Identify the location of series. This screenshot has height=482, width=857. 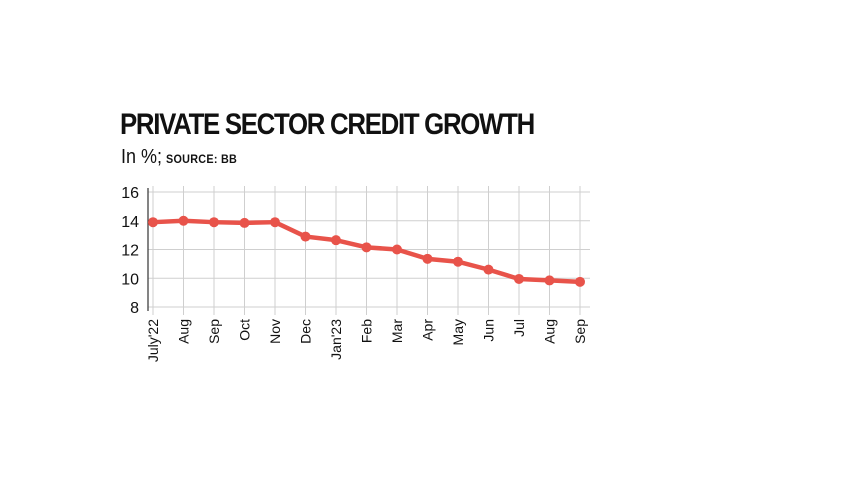
(366, 251).